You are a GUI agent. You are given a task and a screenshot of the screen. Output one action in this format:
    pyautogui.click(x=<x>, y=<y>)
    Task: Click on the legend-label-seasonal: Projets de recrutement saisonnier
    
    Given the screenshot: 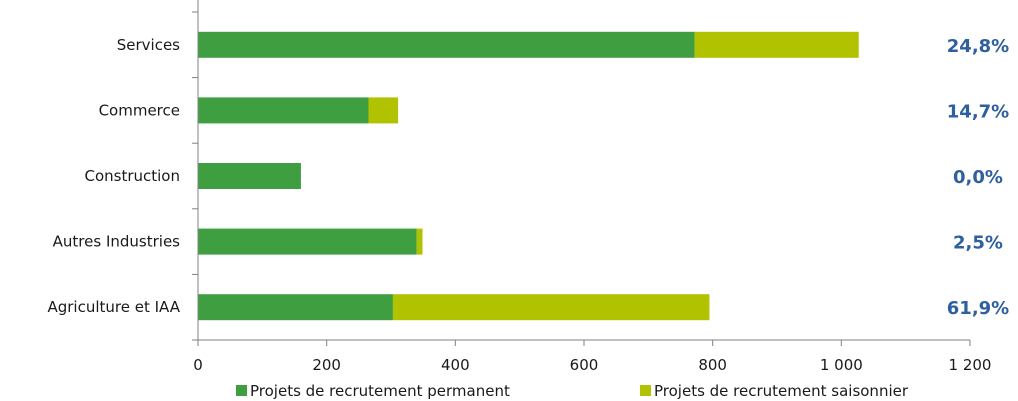 What is the action you would take?
    pyautogui.click(x=781, y=391)
    